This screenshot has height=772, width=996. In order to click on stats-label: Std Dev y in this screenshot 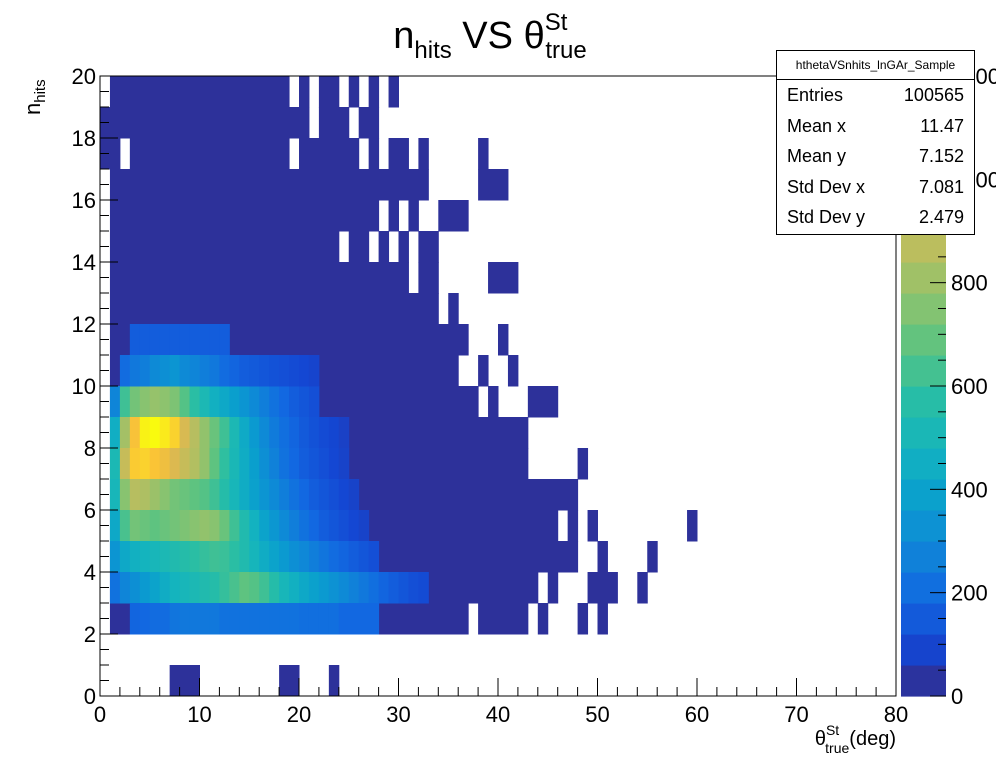, I will do `click(826, 217)`.